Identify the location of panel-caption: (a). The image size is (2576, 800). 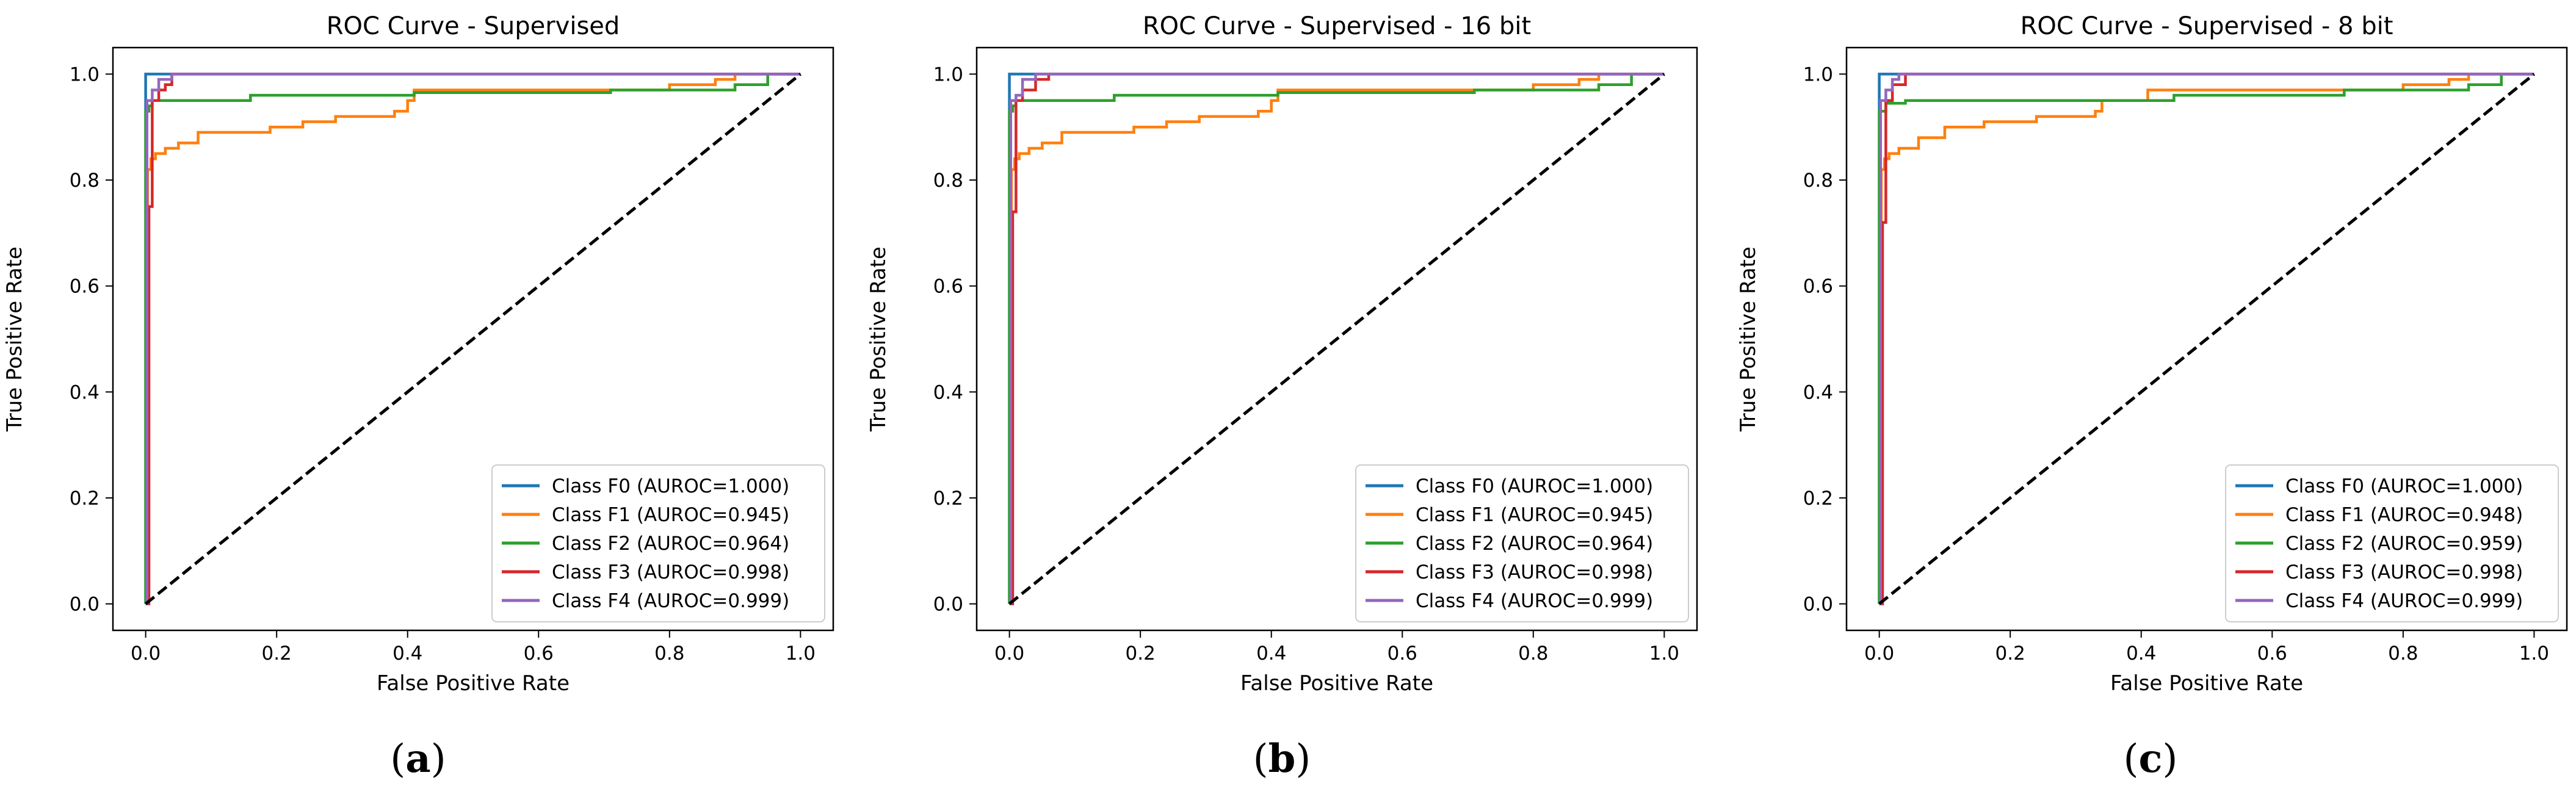
(418, 759).